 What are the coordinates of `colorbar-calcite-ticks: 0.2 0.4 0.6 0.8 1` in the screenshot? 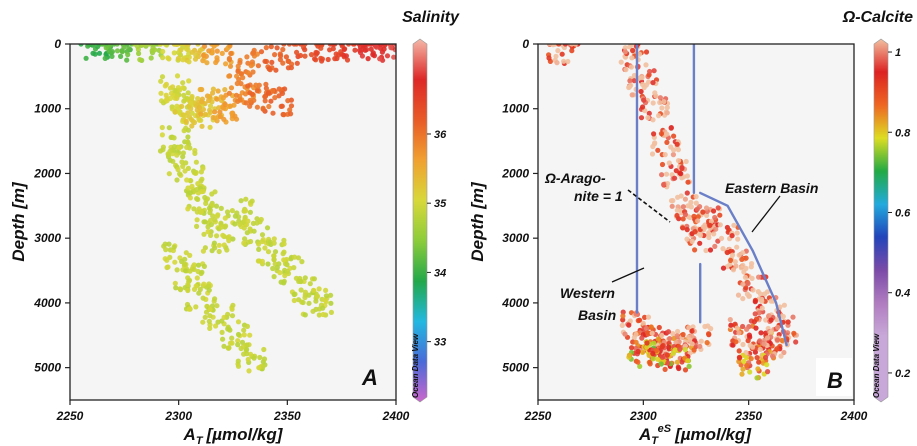 It's located at (899, 213).